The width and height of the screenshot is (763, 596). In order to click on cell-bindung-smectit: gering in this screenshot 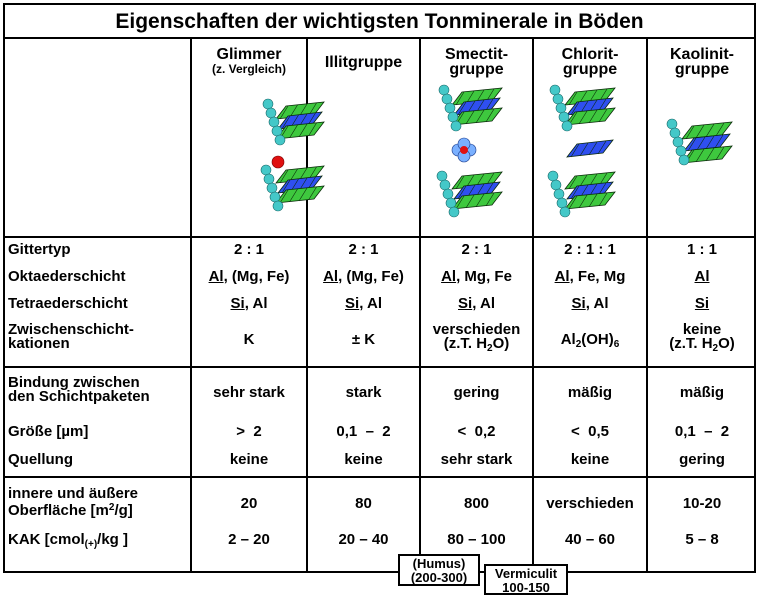, I will do `click(476, 392)`.